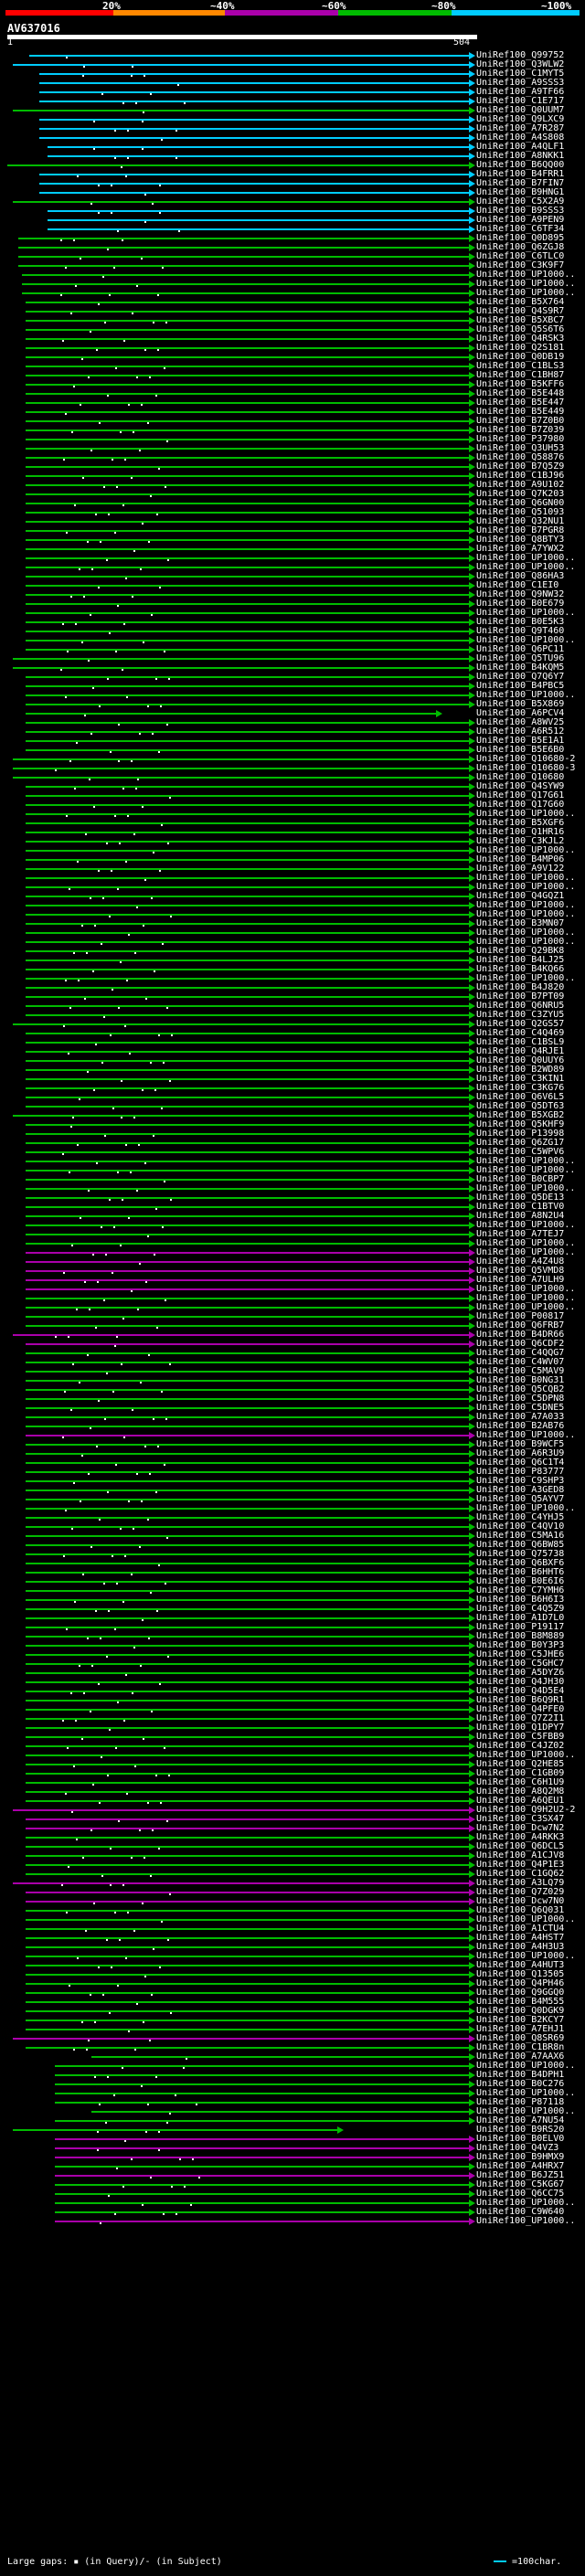 Image resolution: width=585 pixels, height=2576 pixels. I want to click on hit-label-link: UniRef100_B5XGB2, so click(520, 1115).